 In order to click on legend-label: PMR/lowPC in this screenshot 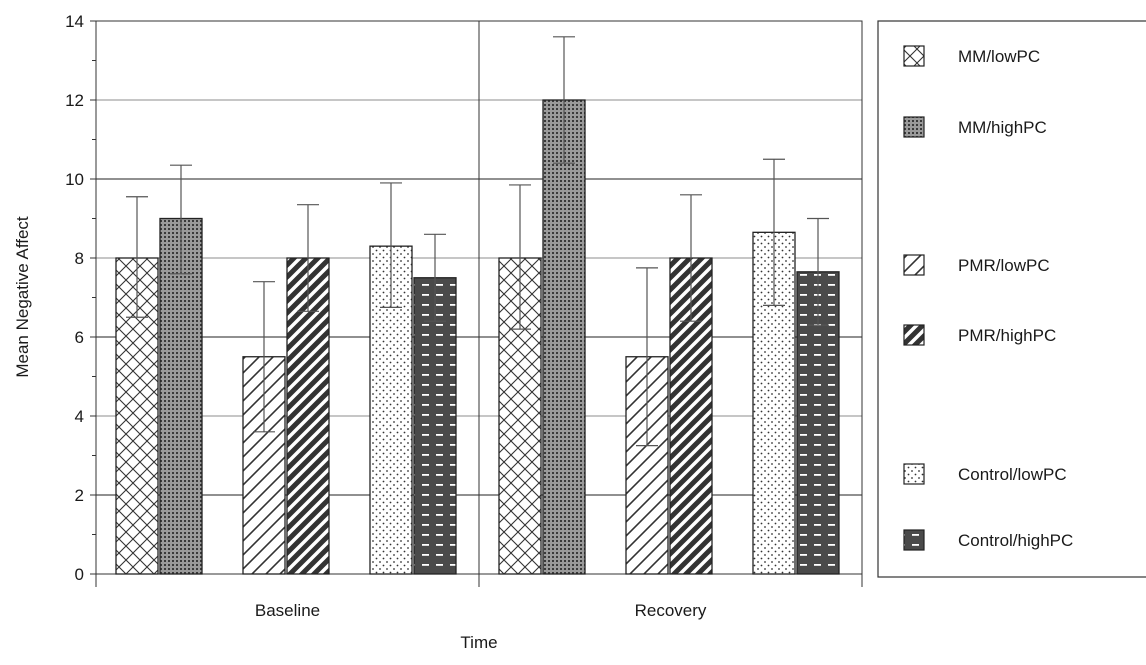, I will do `click(1004, 265)`.